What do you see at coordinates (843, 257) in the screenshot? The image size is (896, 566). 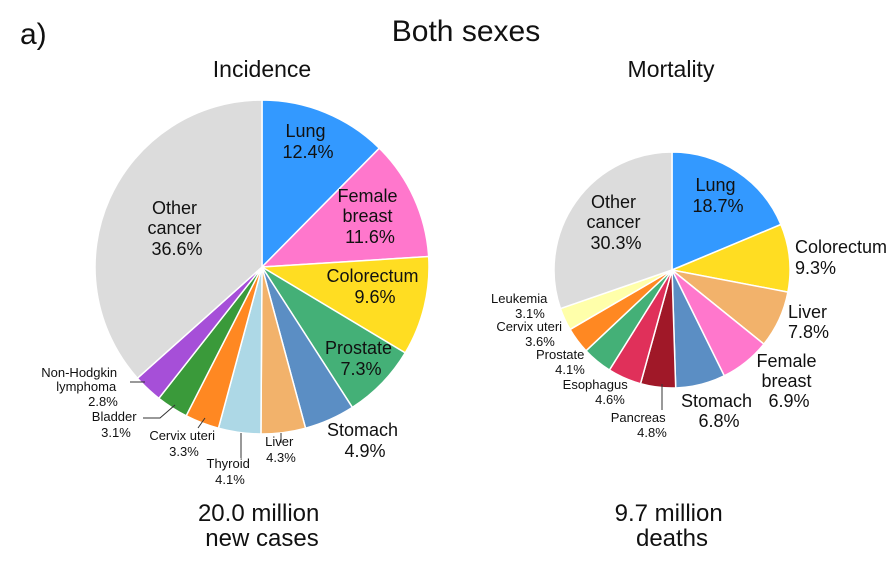 I see `mort-label-colorectum: Colorectum 9.3%` at bounding box center [843, 257].